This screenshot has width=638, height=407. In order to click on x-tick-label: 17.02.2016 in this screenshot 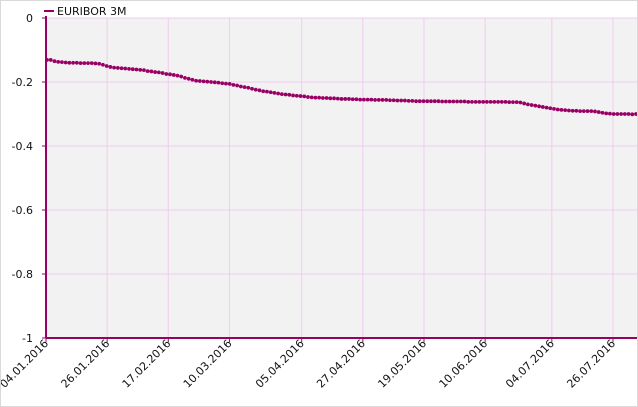, I will do `click(147, 364)`.